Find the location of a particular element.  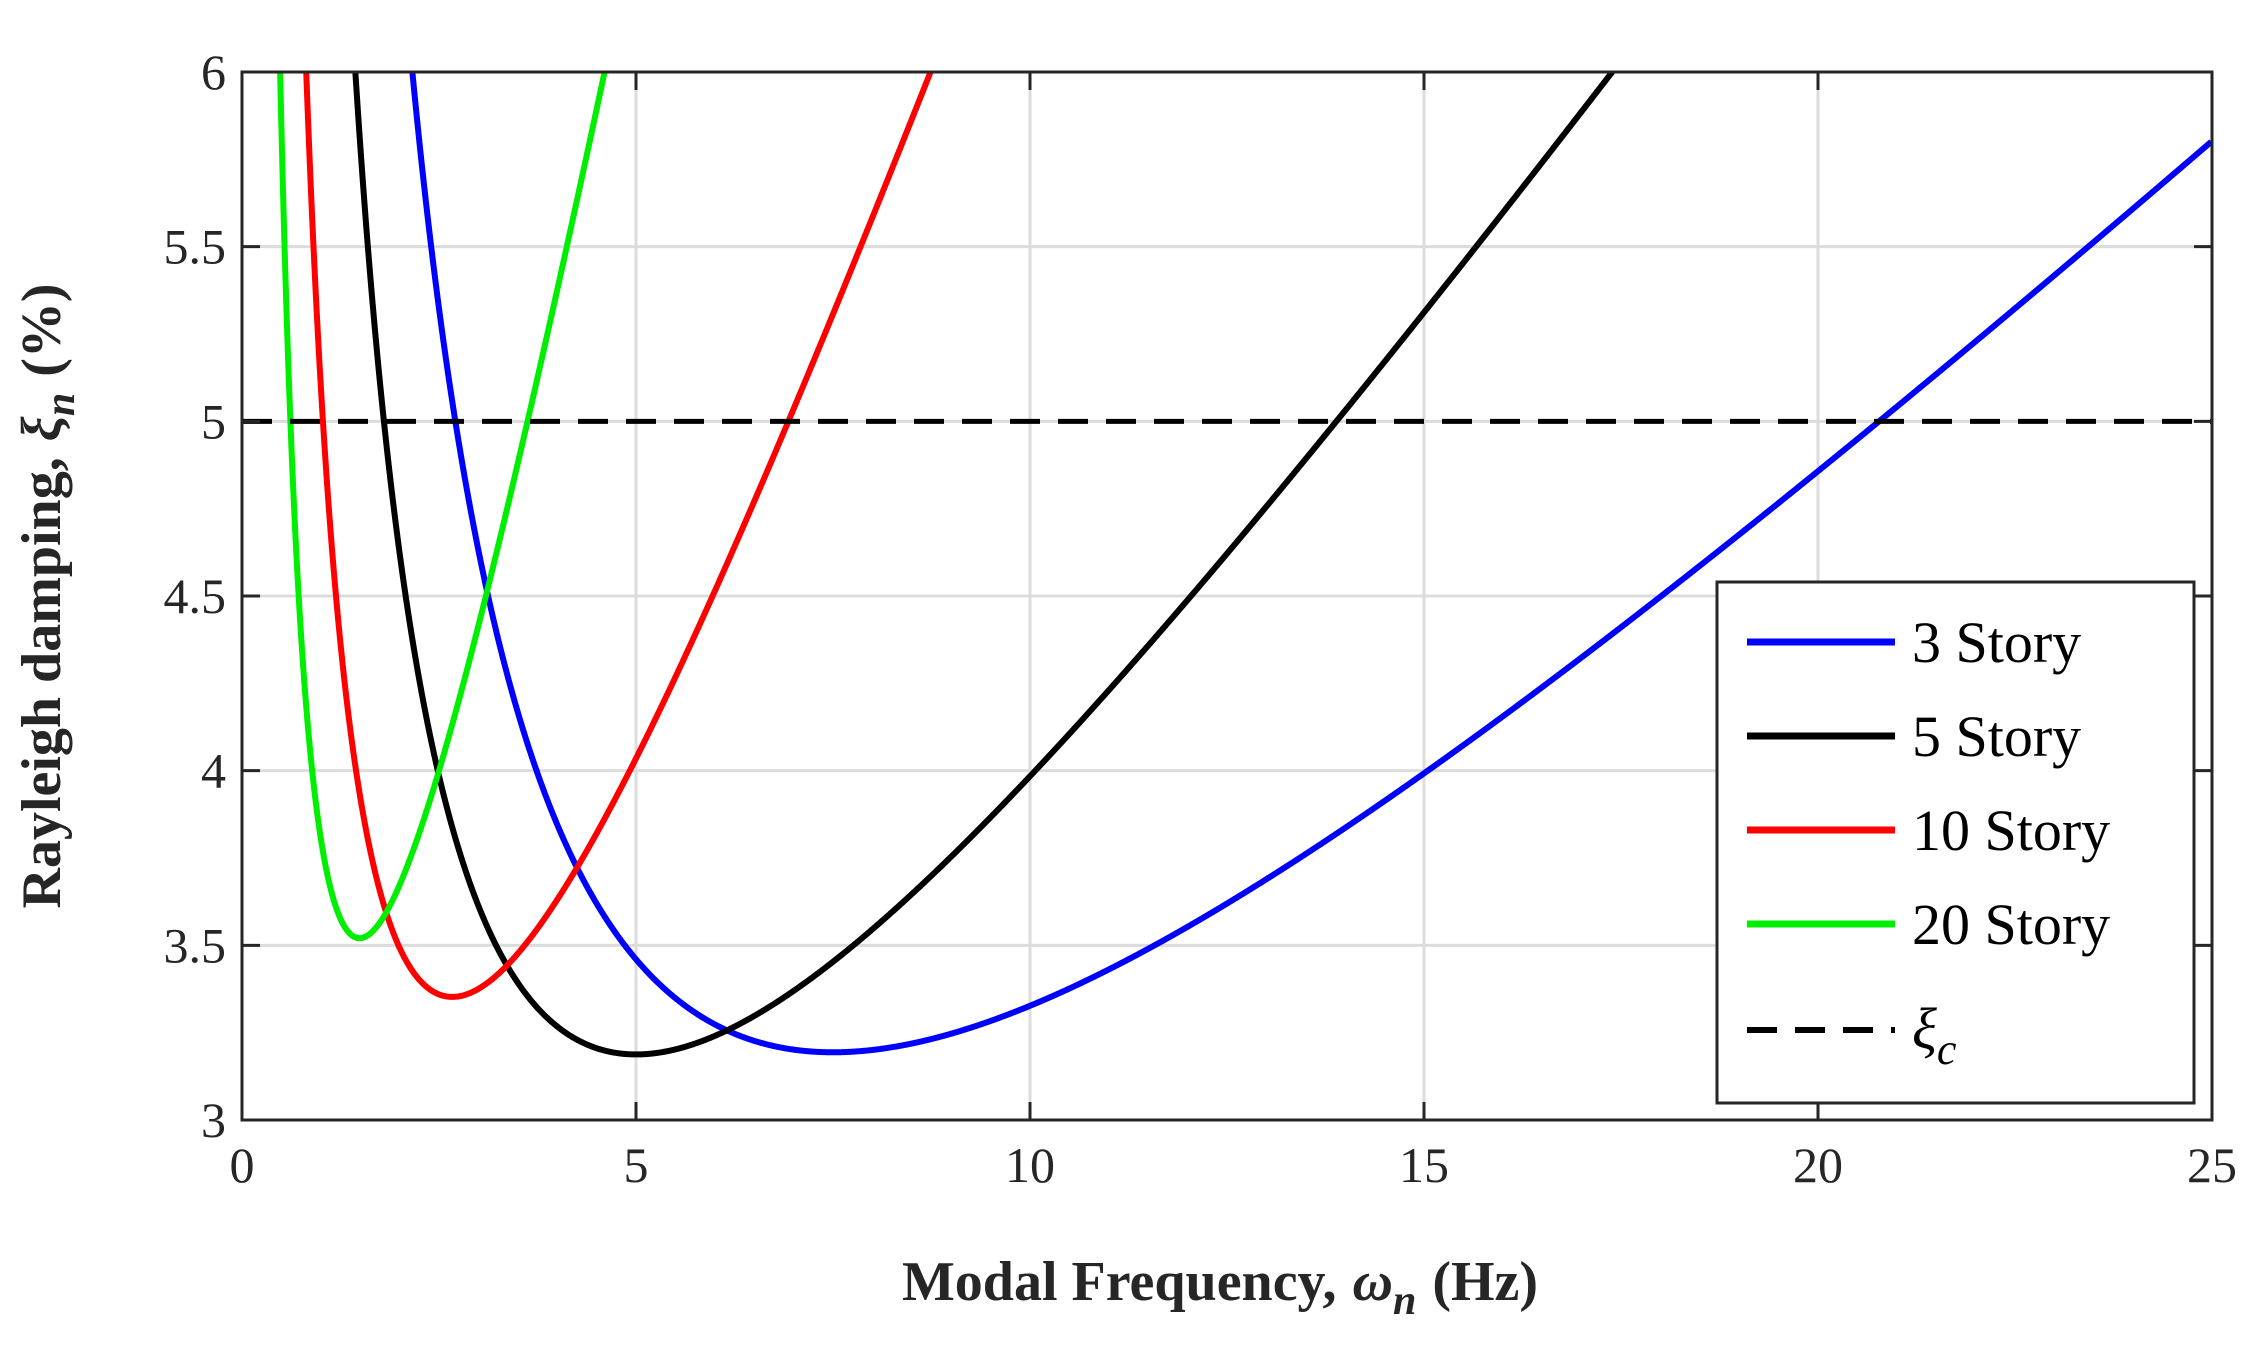

y-tick-label-3: 3 is located at coordinates (213, 1120).